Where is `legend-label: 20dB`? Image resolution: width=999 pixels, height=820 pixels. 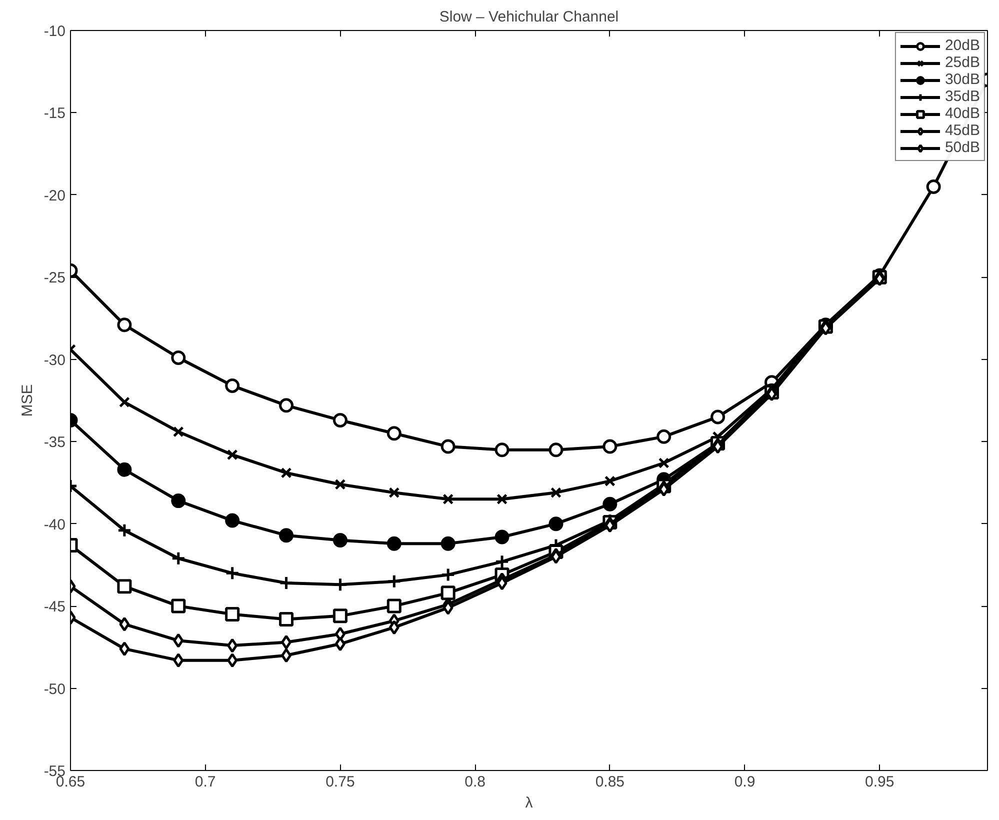 legend-label: 20dB is located at coordinates (962, 45).